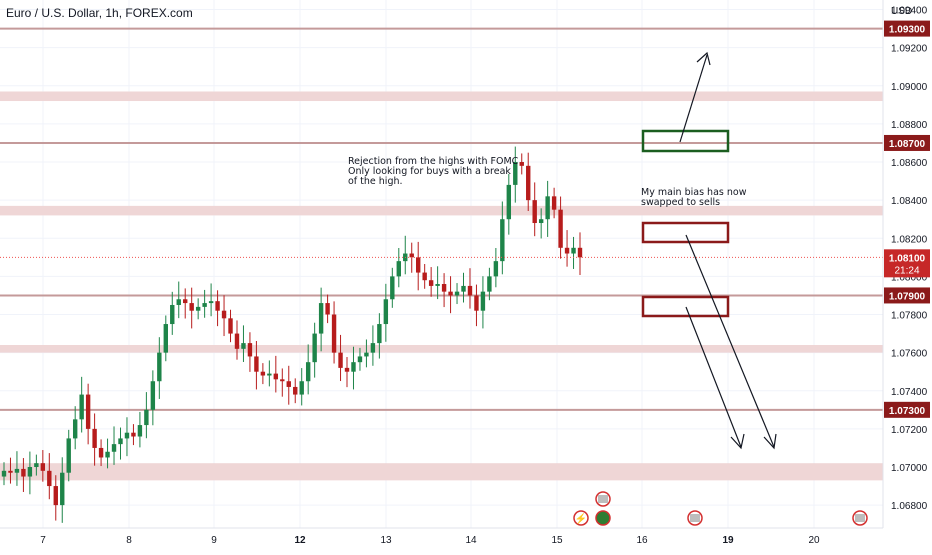  What do you see at coordinates (728, 540) in the screenshot?
I see `x-tick-label: 19` at bounding box center [728, 540].